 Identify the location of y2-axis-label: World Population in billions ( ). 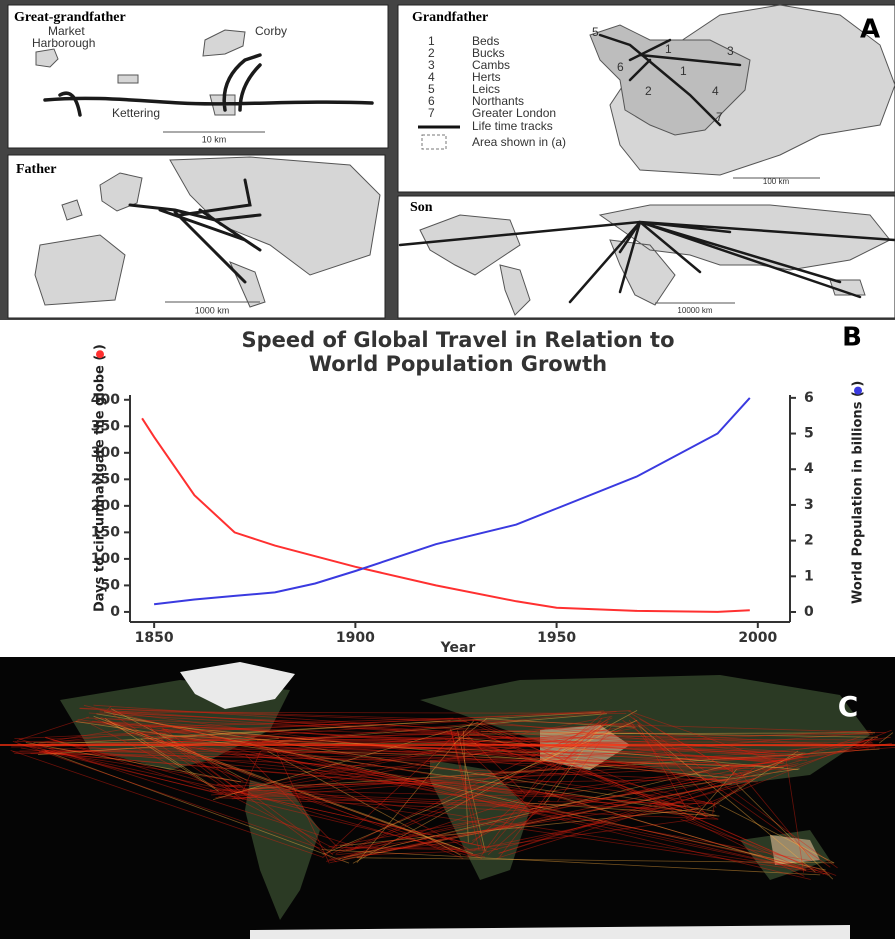
(858, 492).